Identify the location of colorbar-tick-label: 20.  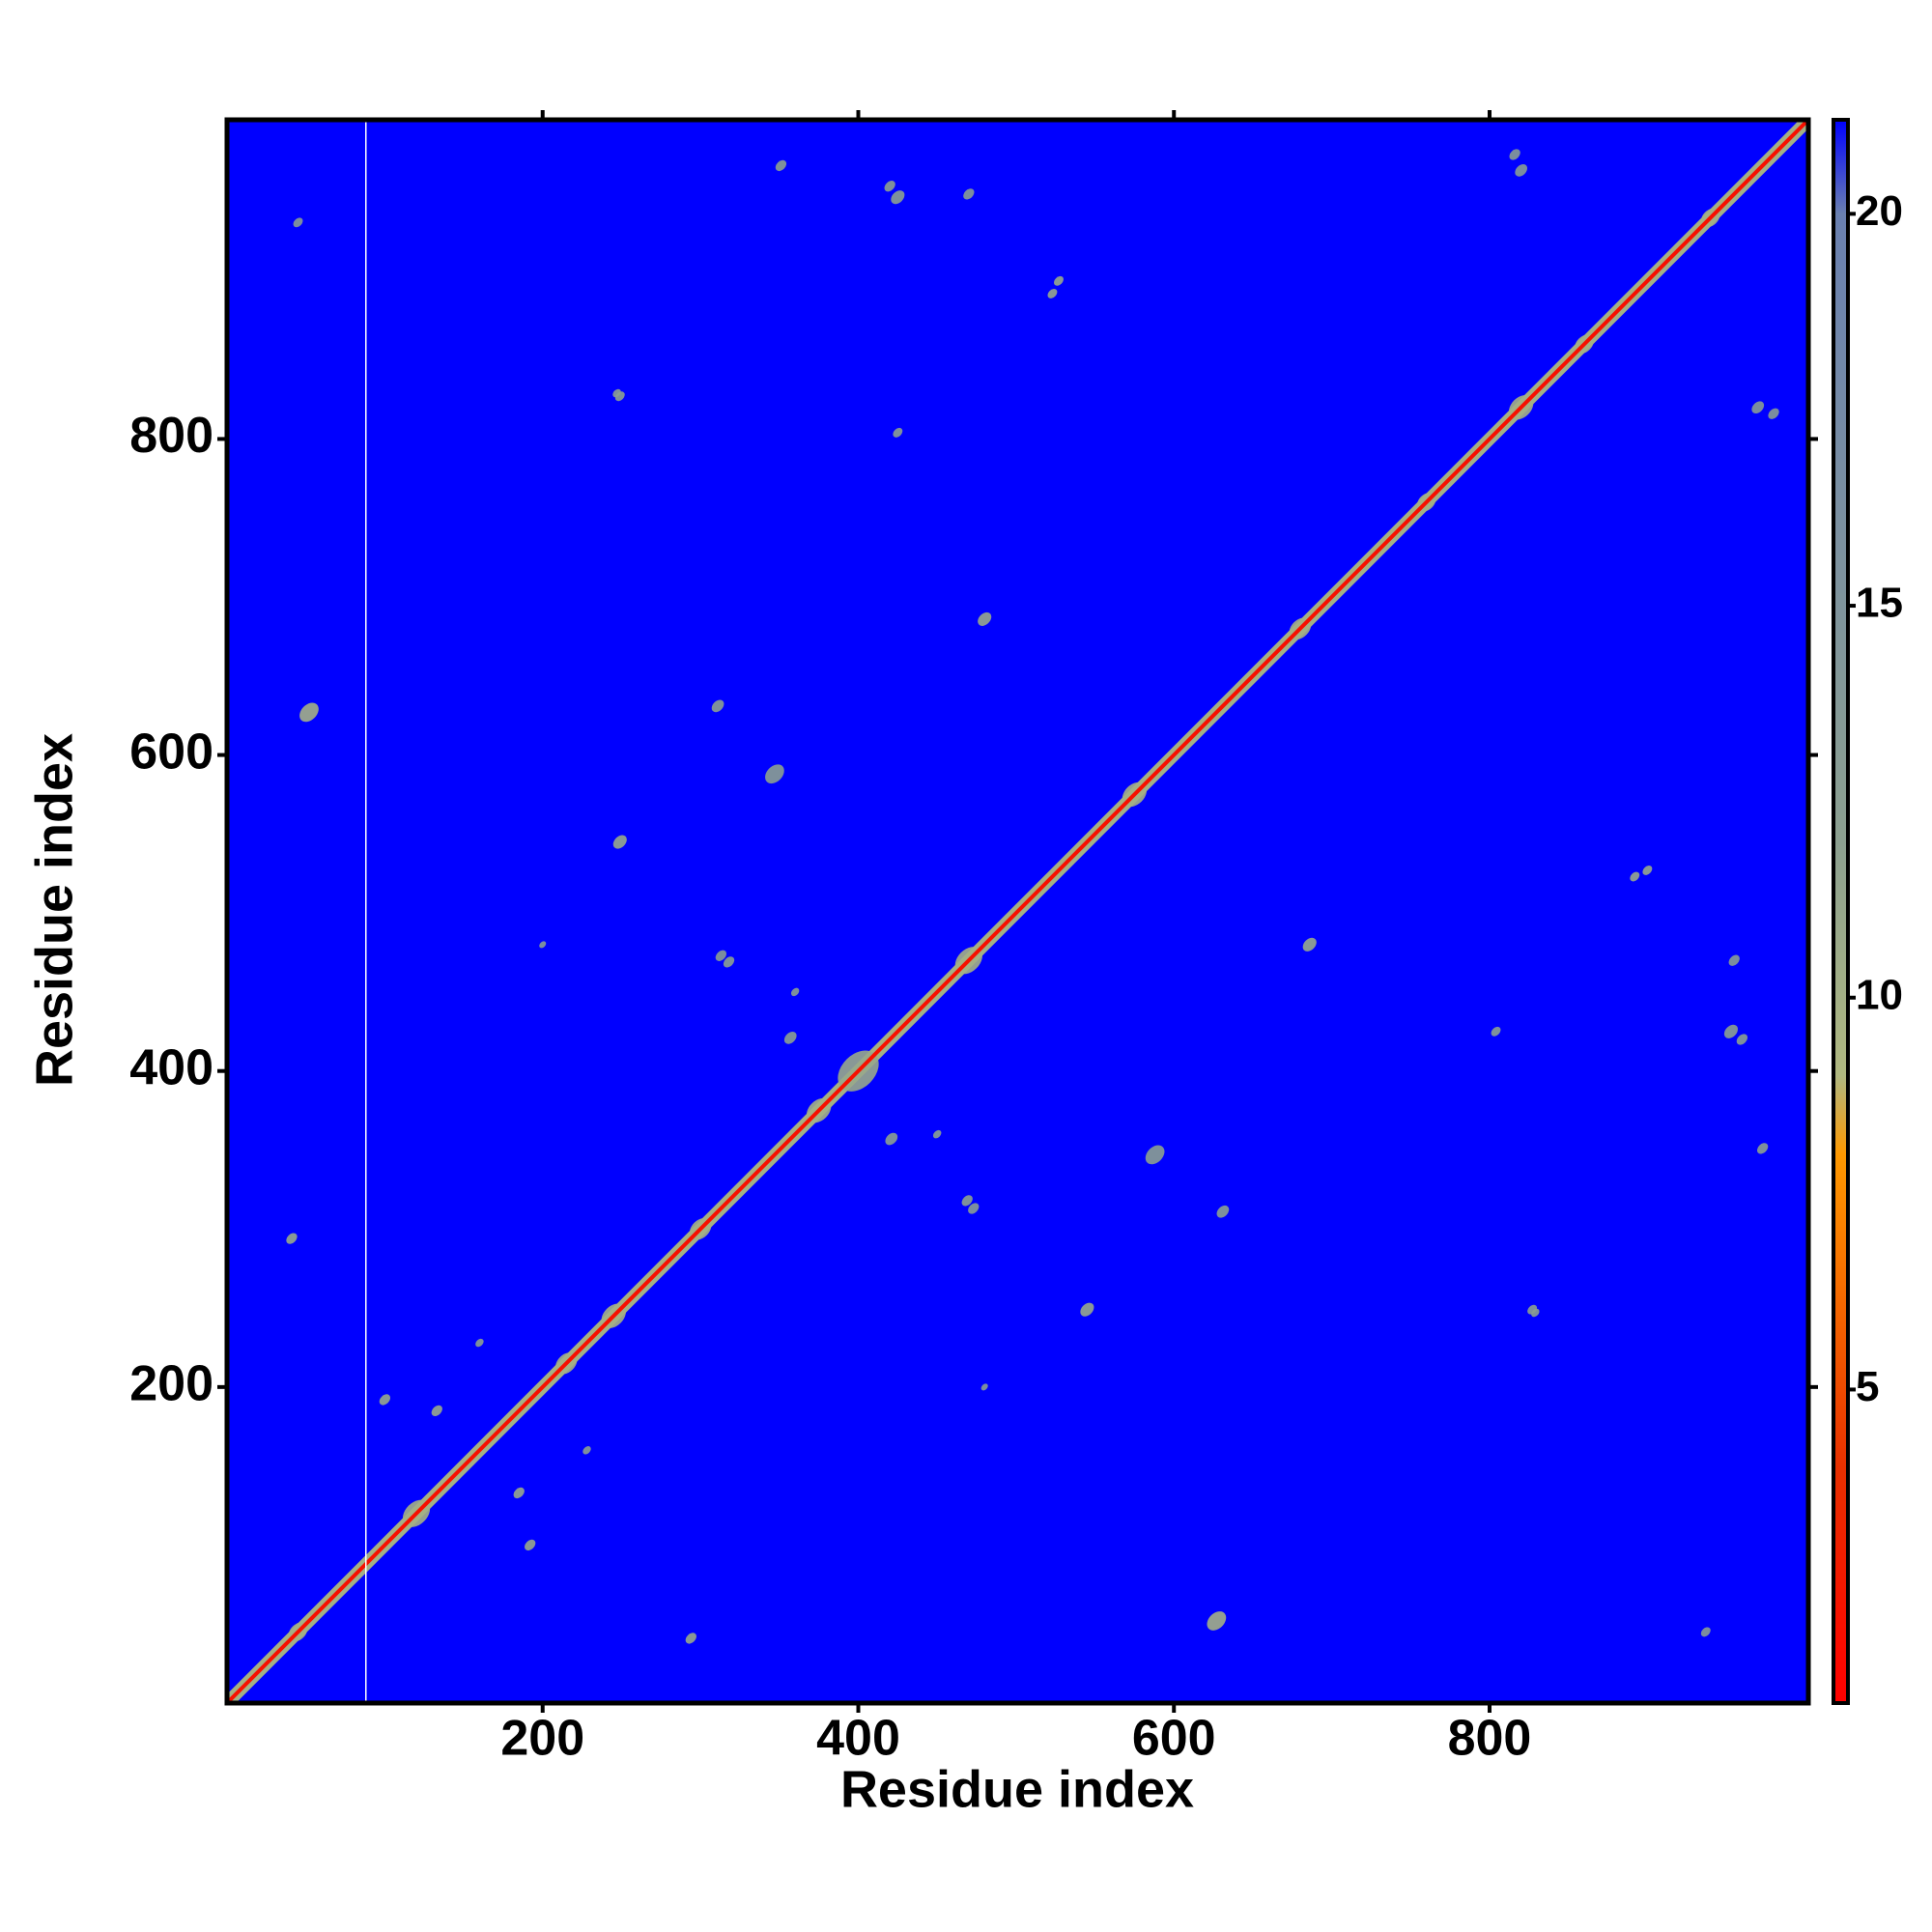
(1879, 211).